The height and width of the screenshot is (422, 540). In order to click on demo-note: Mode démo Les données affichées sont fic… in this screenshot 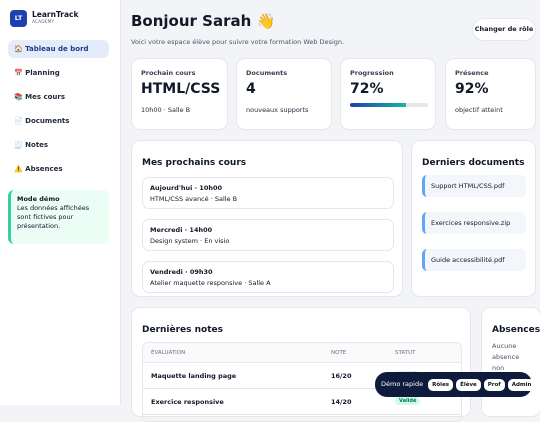, I will do `click(58, 217)`.